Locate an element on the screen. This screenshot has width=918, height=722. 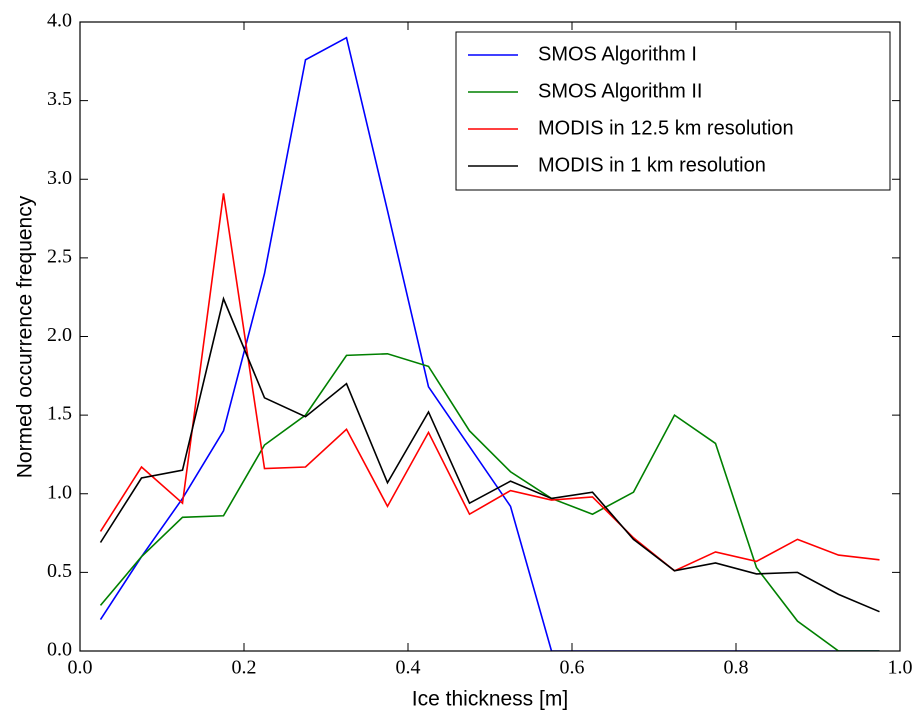
y-tick-label: 2.0 is located at coordinates (59, 335).